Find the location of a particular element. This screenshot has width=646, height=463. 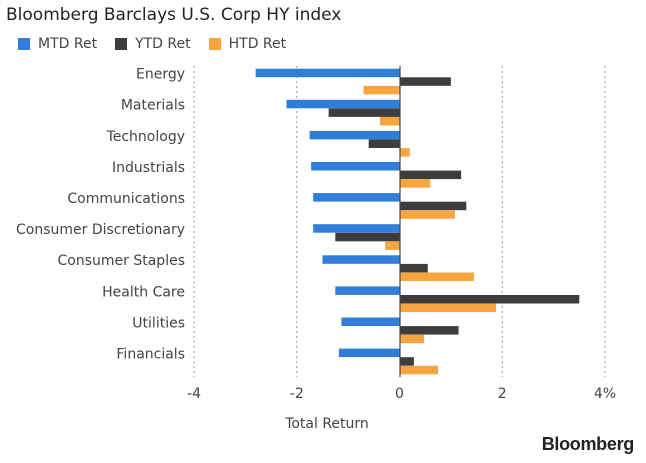

bar-htd-ret-materials is located at coordinates (389, 121).